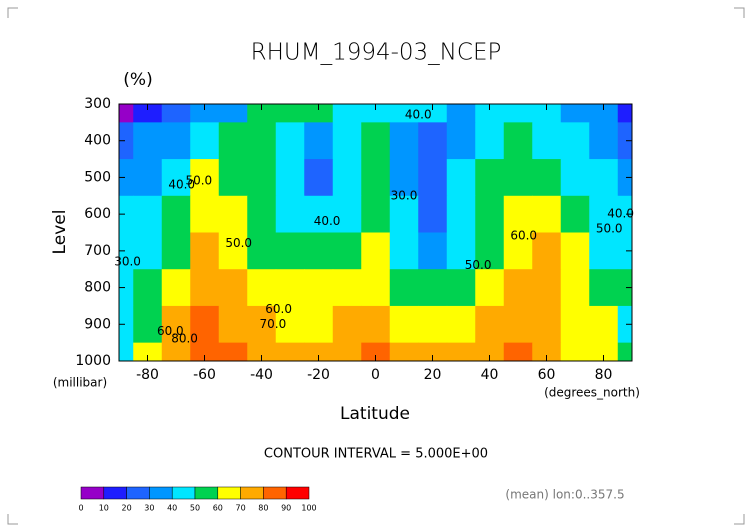 This screenshot has width=752, height=532. What do you see at coordinates (592, 393) in the screenshot?
I see `x-axis-unit: (degrees_north)` at bounding box center [592, 393].